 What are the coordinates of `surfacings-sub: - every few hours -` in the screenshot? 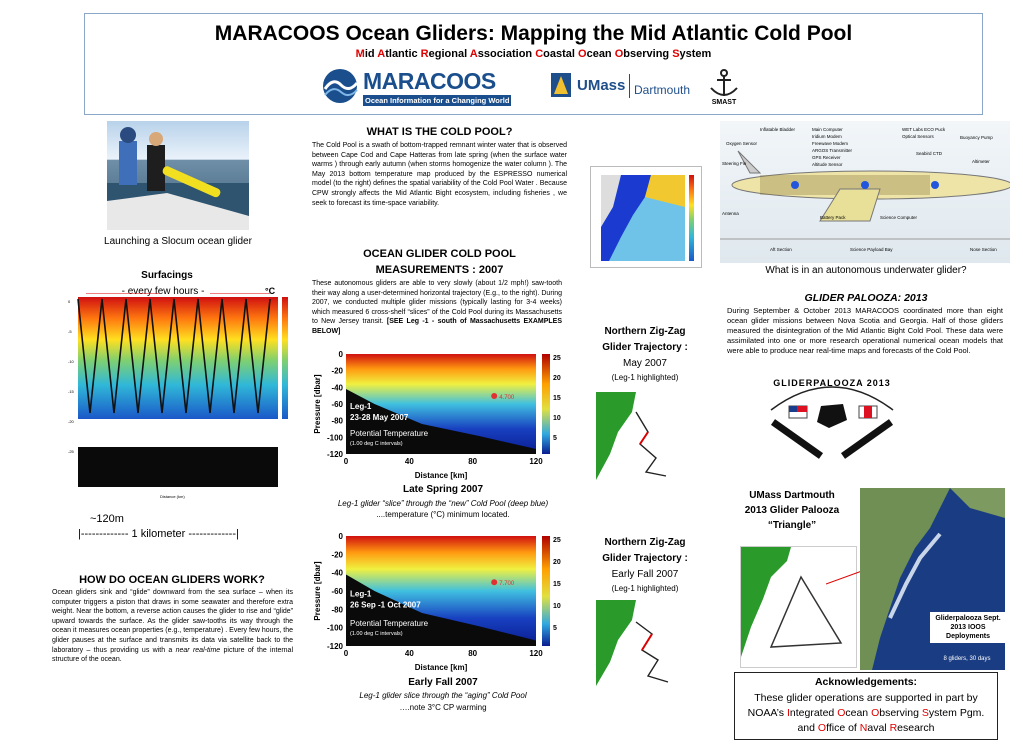 It's located at (163, 291).